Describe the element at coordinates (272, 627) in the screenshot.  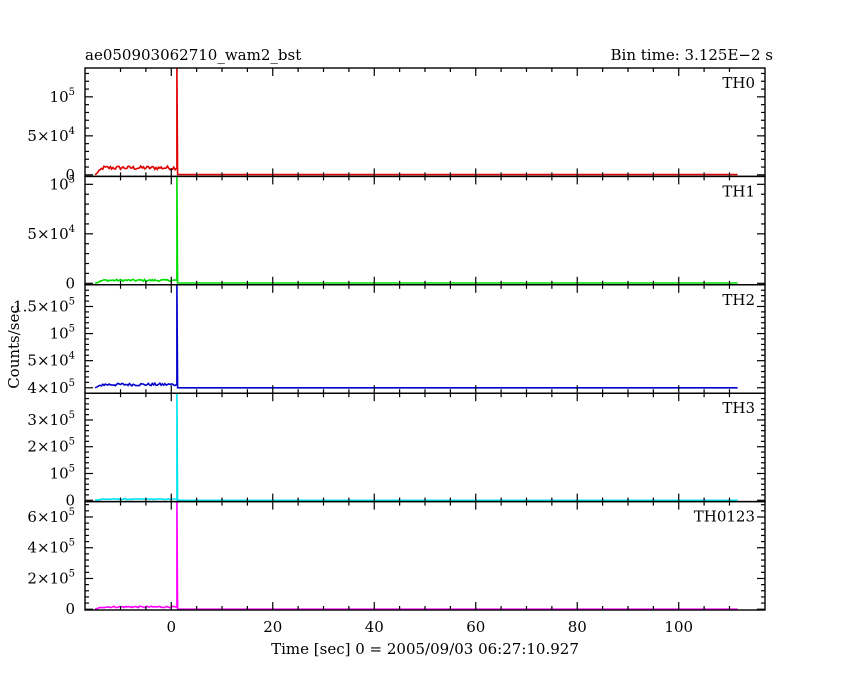
I see `x-tick-label: 20` at that location.